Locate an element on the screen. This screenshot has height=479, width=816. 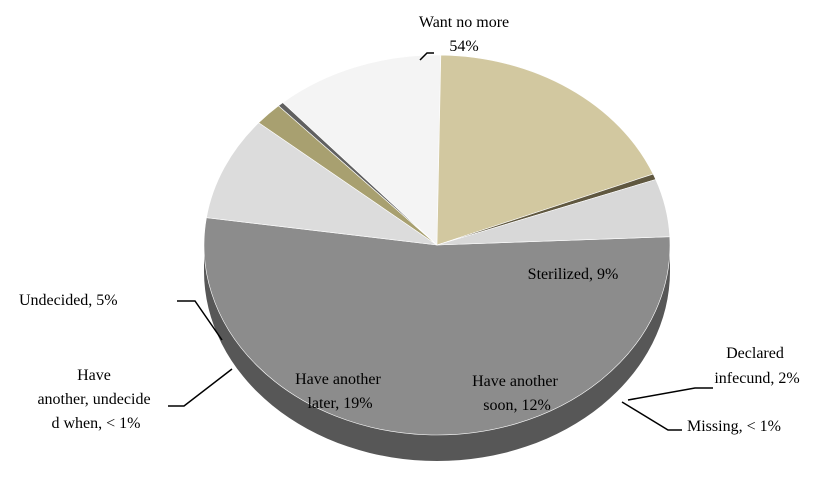
label-have-another-later: Have another later, 19% is located at coordinates (340, 391).